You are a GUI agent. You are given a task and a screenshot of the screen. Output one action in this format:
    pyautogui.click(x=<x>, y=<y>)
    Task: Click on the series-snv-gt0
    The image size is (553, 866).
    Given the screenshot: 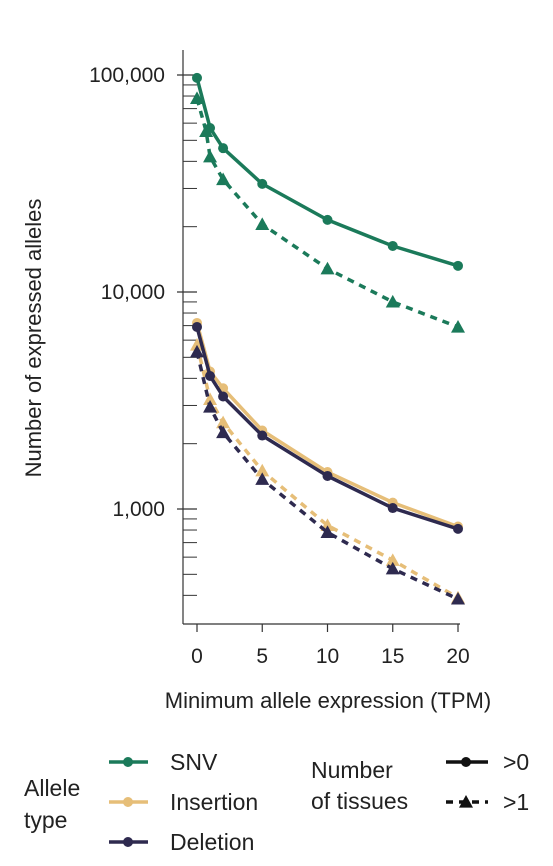 What is the action you would take?
    pyautogui.click(x=327, y=171)
    